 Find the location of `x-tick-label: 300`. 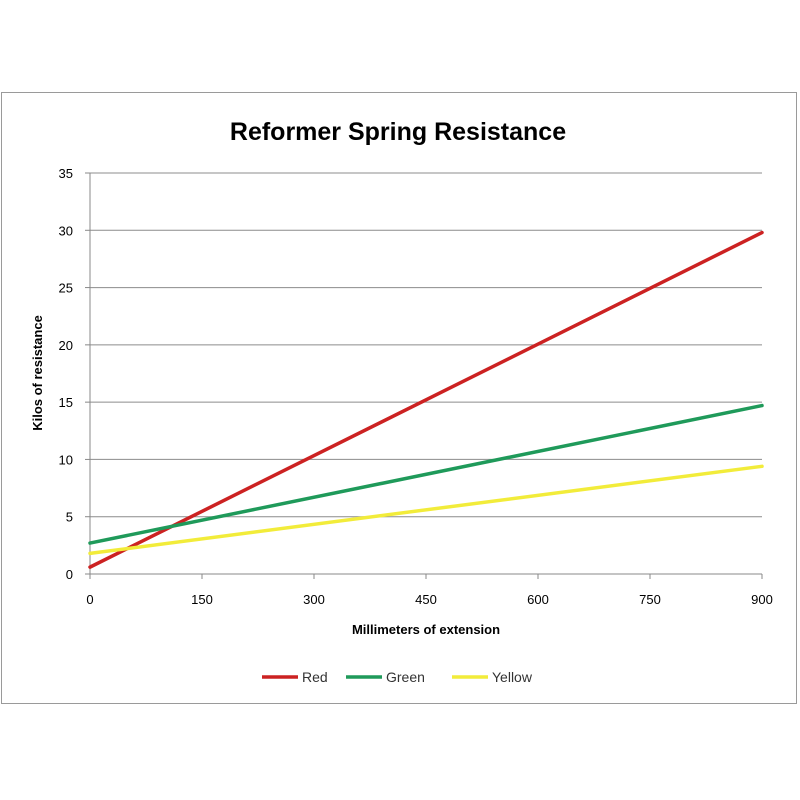

x-tick-label: 300 is located at coordinates (314, 599).